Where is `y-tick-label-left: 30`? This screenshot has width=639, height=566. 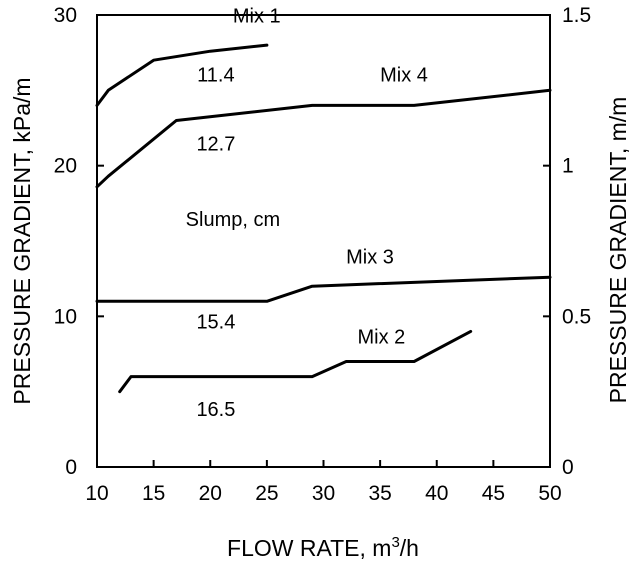
y-tick-label-left: 30 is located at coordinates (65, 15).